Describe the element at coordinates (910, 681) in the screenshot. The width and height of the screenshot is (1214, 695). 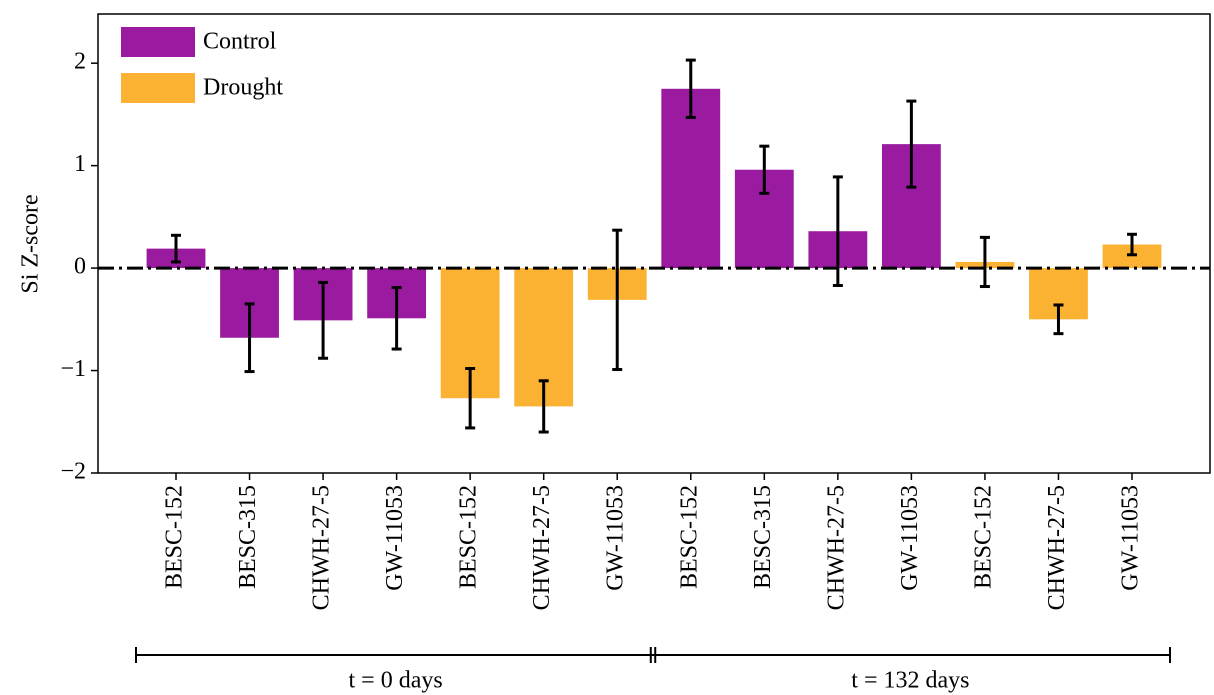
I see `group-label: t = 132 days` at that location.